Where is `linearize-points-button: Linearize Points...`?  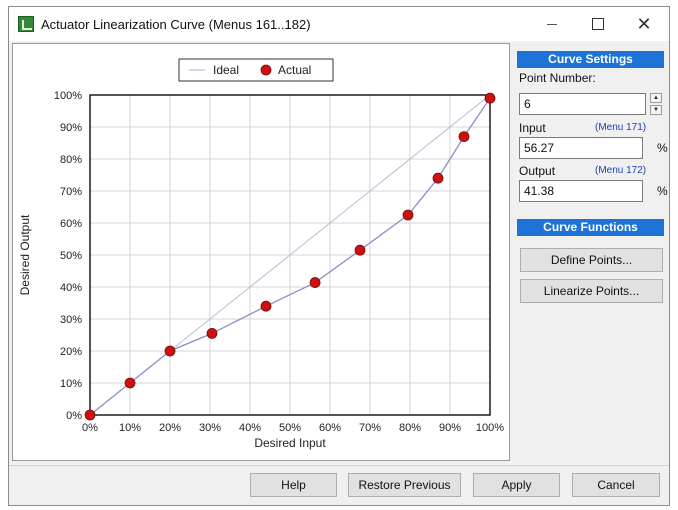 linearize-points-button: Linearize Points... is located at coordinates (591, 291).